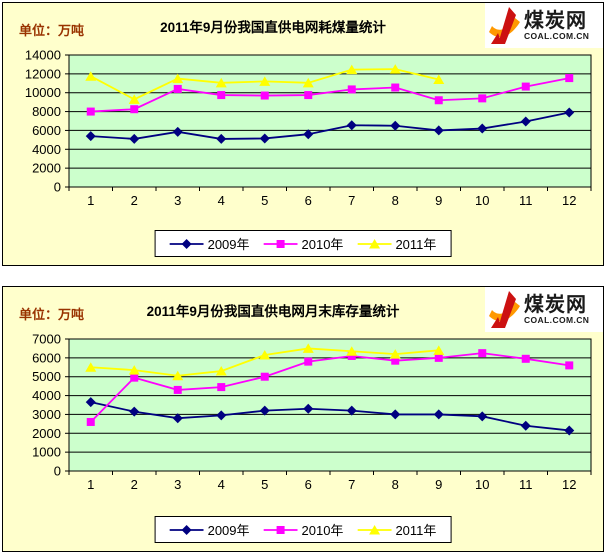  I want to click on legend-item-2010年: 2010年, so click(303, 529).